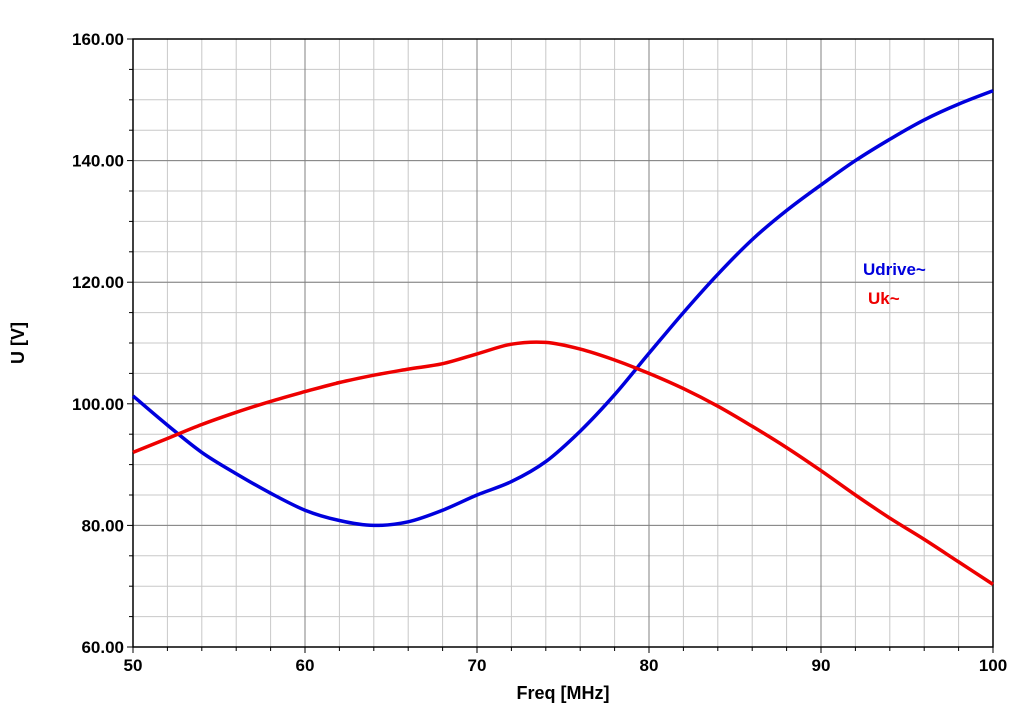 This screenshot has width=1026, height=716. I want to click on y-axis-title: U [V], so click(18, 343).